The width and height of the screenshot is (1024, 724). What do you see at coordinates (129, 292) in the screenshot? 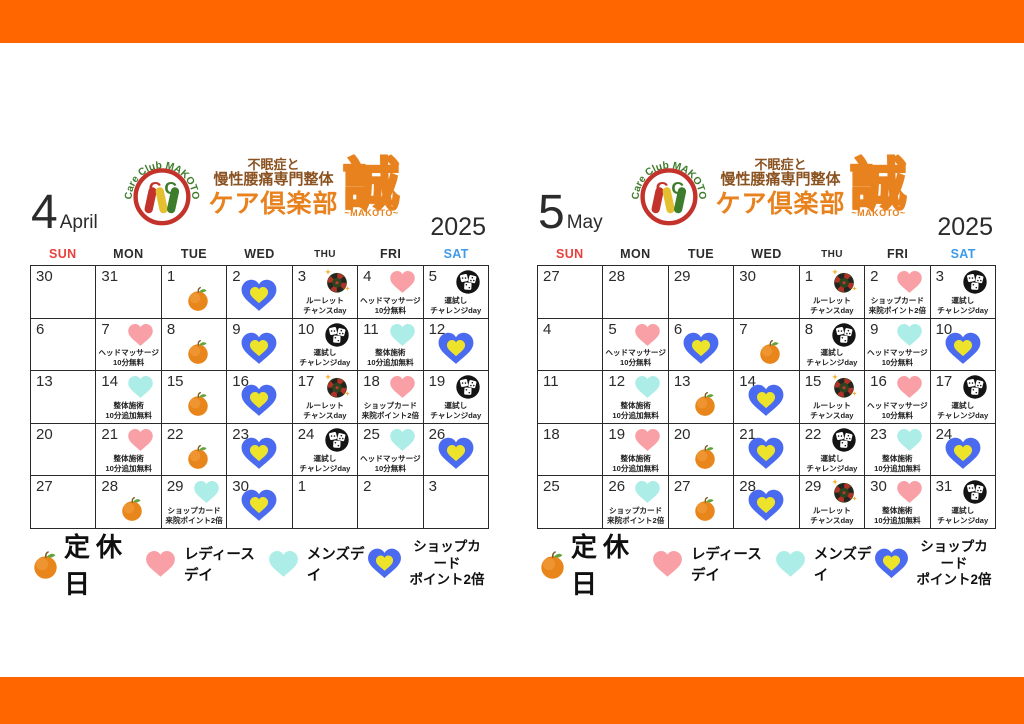
I see `day-cell: 31` at bounding box center [129, 292].